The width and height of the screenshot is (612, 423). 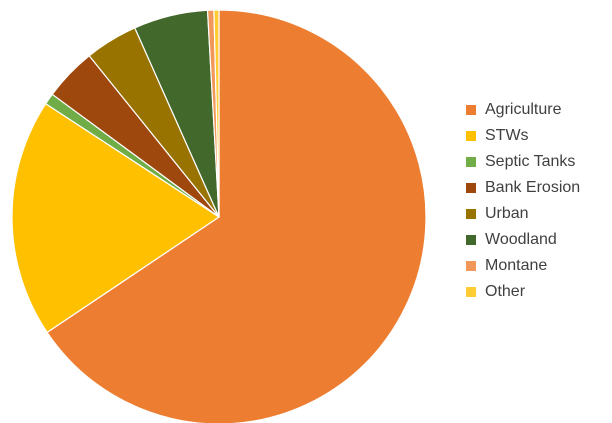 I want to click on legend-item-urban: Urban, so click(x=523, y=214).